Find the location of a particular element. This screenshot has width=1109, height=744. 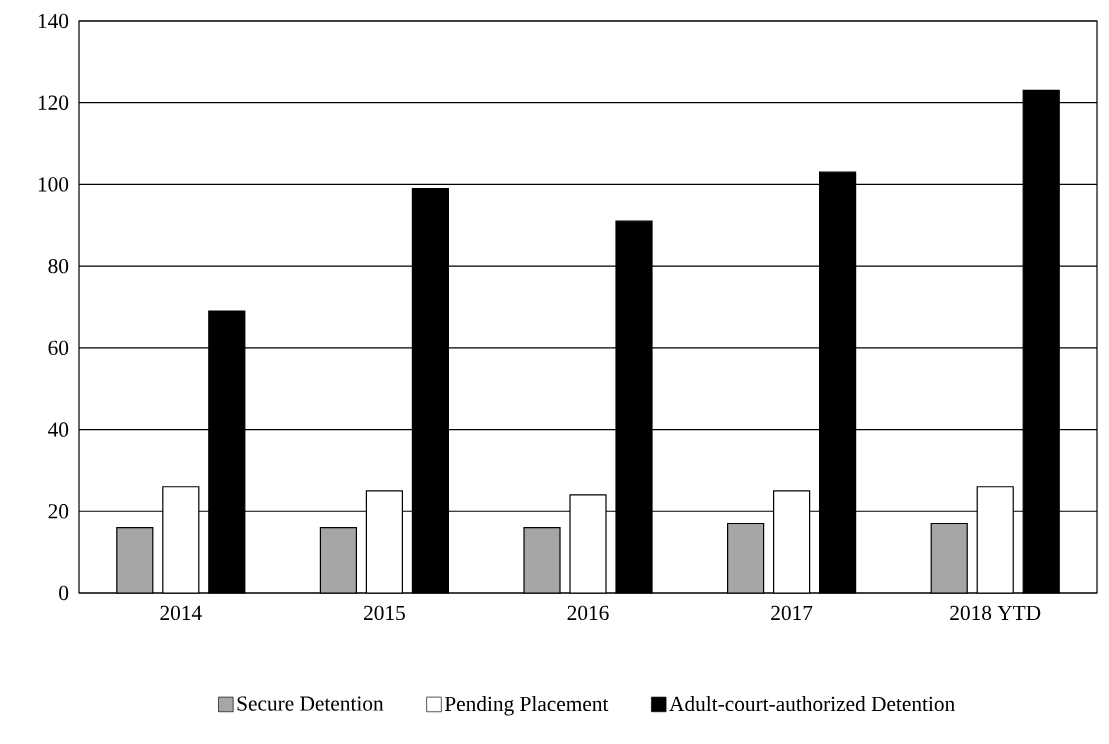

y-tick-label: 40 is located at coordinates (58, 429).